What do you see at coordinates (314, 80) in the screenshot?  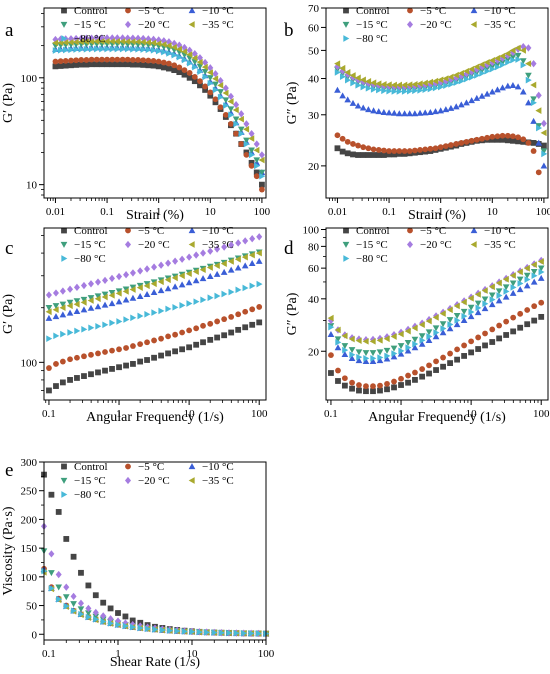 I see `y-tick-label: 40` at bounding box center [314, 80].